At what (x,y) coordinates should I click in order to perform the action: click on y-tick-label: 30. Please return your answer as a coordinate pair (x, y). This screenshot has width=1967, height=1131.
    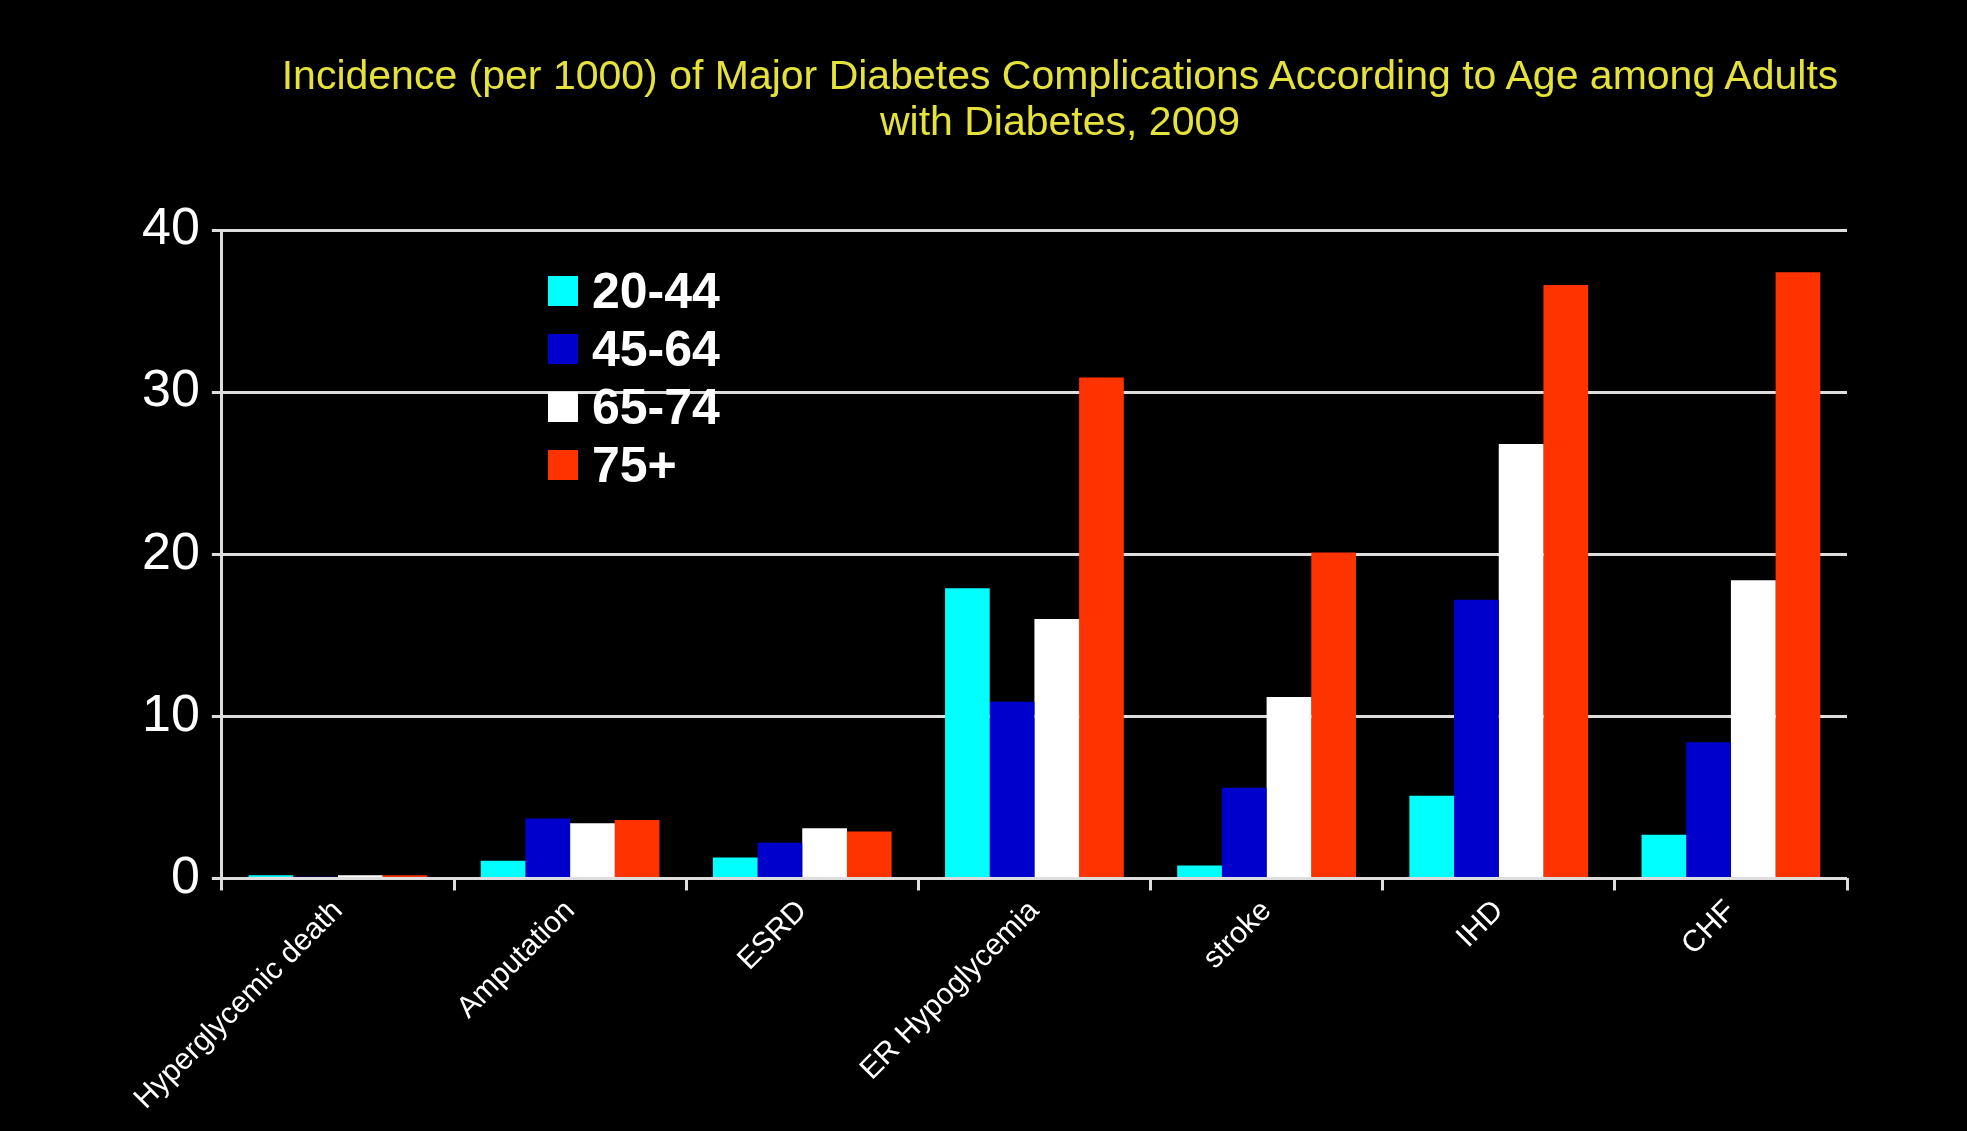
    Looking at the image, I should click on (171, 388).